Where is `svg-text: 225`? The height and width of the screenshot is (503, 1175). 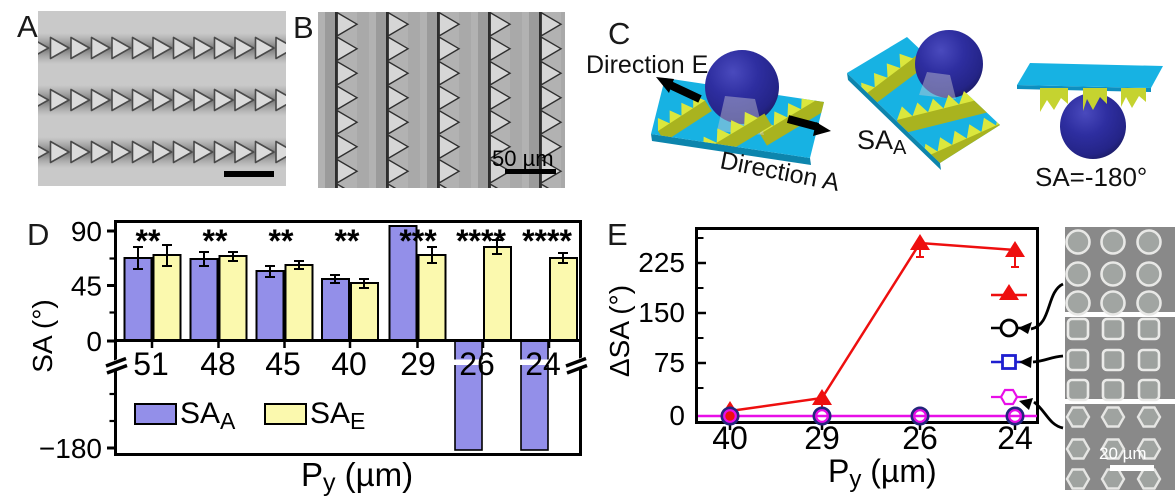
svg-text: 225 is located at coordinates (661, 262).